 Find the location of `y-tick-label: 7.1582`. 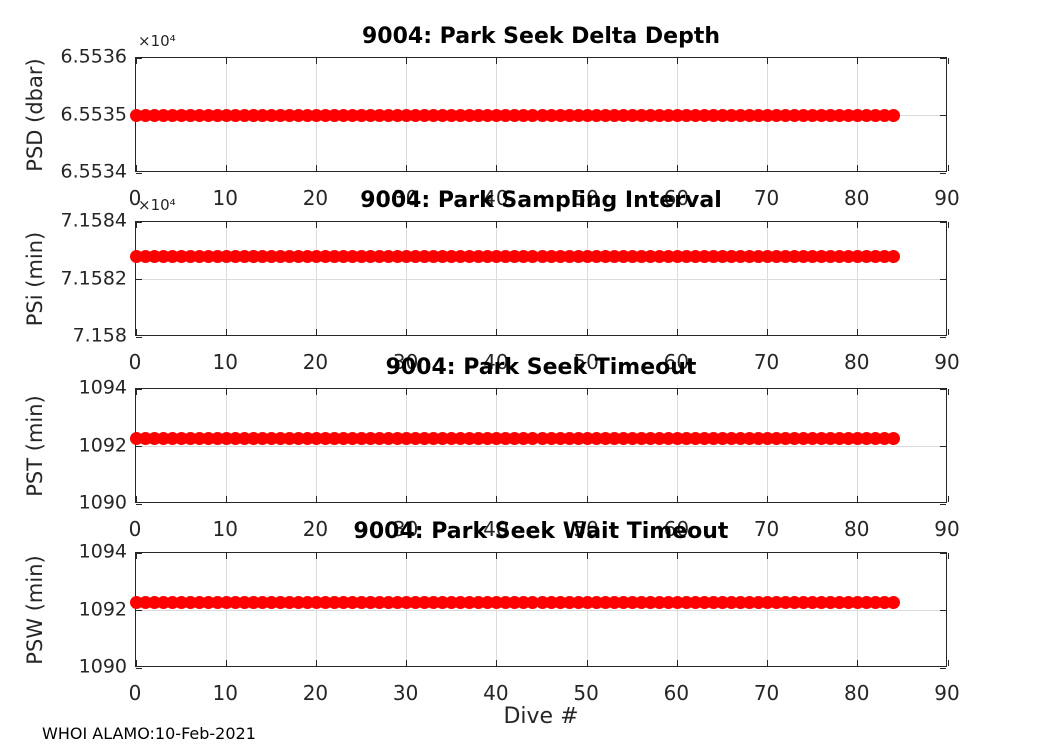

y-tick-label: 7.1582 is located at coordinates (93, 278).